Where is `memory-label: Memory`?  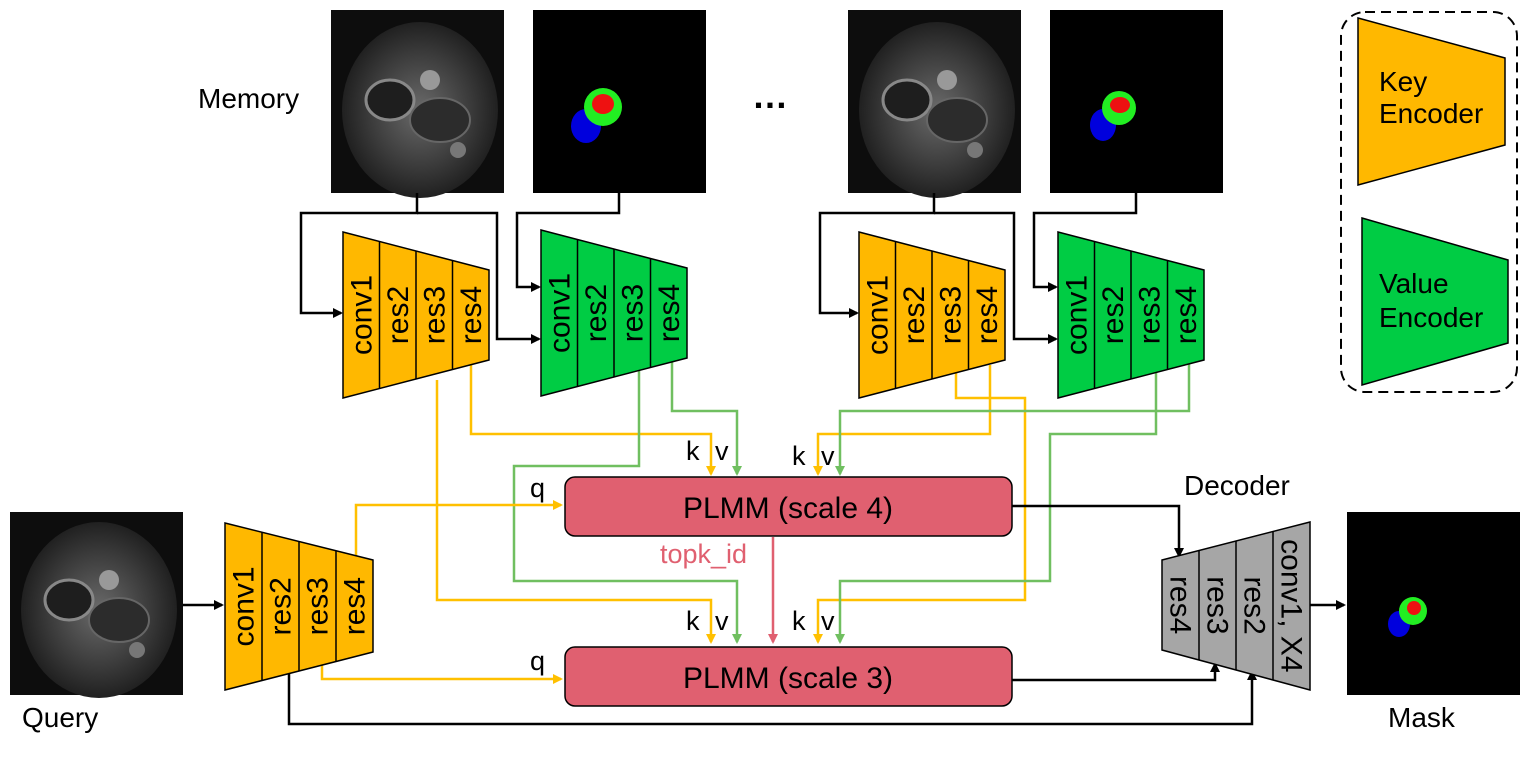 memory-label: Memory is located at coordinates (248, 98).